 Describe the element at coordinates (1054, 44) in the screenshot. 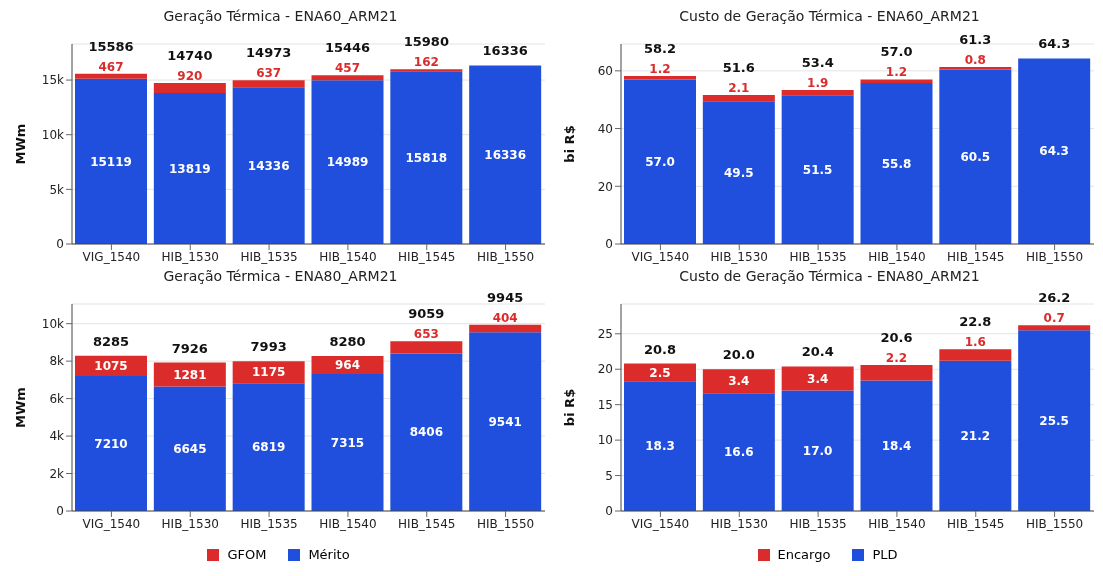

I see `total-label: 64.3` at that location.